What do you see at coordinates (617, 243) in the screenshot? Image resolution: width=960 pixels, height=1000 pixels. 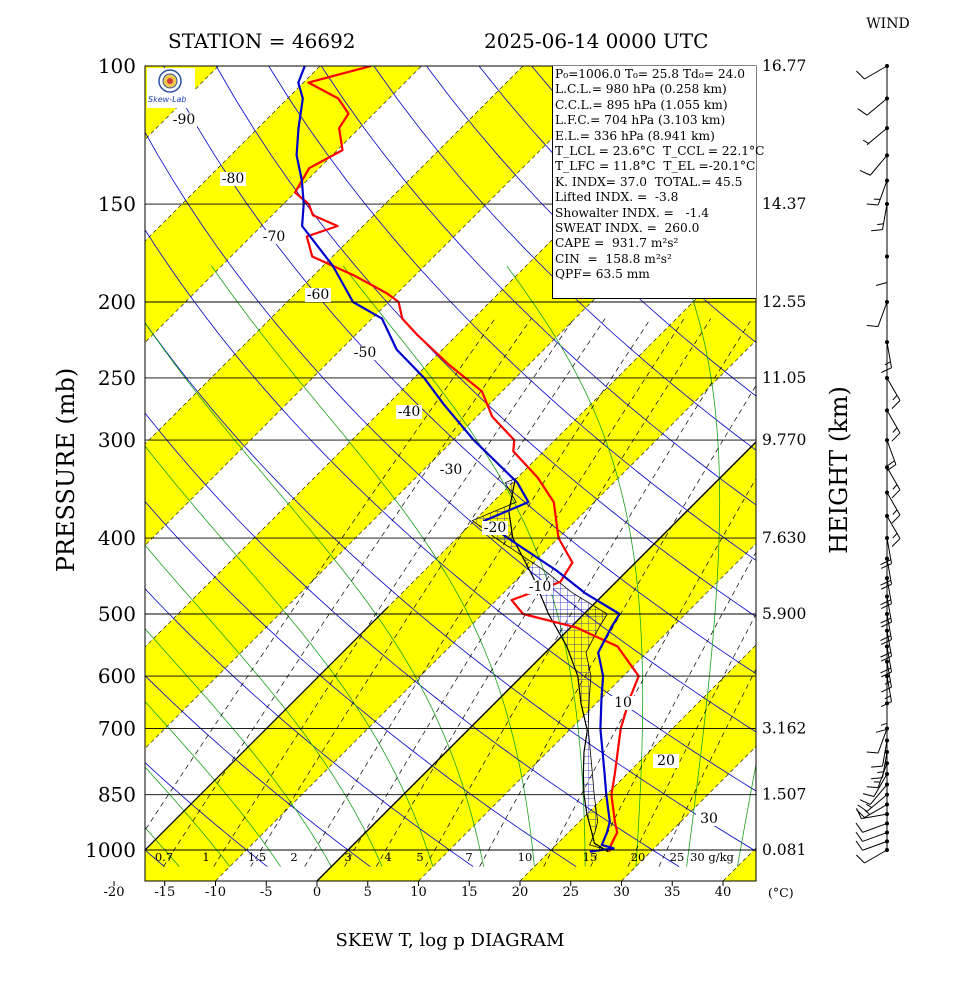 I see `info-line: CAPE = 931.7 m²s²` at bounding box center [617, 243].